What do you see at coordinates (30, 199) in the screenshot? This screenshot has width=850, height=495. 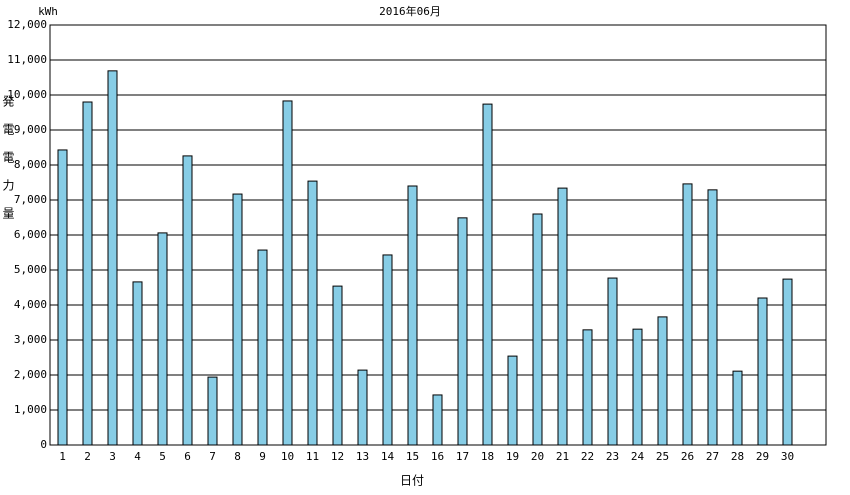 I see `y-tick-label: 7,000` at bounding box center [30, 199].